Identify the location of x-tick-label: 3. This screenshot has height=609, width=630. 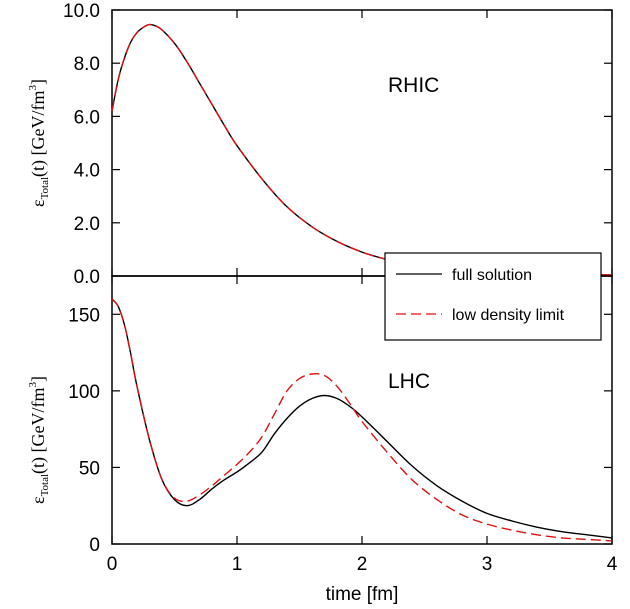
(487, 564).